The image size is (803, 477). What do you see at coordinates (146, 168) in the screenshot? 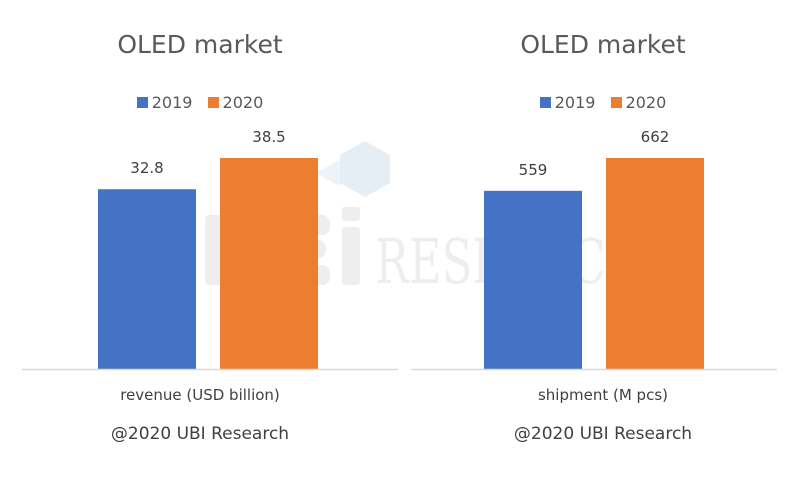
I see `data-label-2019: 32.8` at bounding box center [146, 168].